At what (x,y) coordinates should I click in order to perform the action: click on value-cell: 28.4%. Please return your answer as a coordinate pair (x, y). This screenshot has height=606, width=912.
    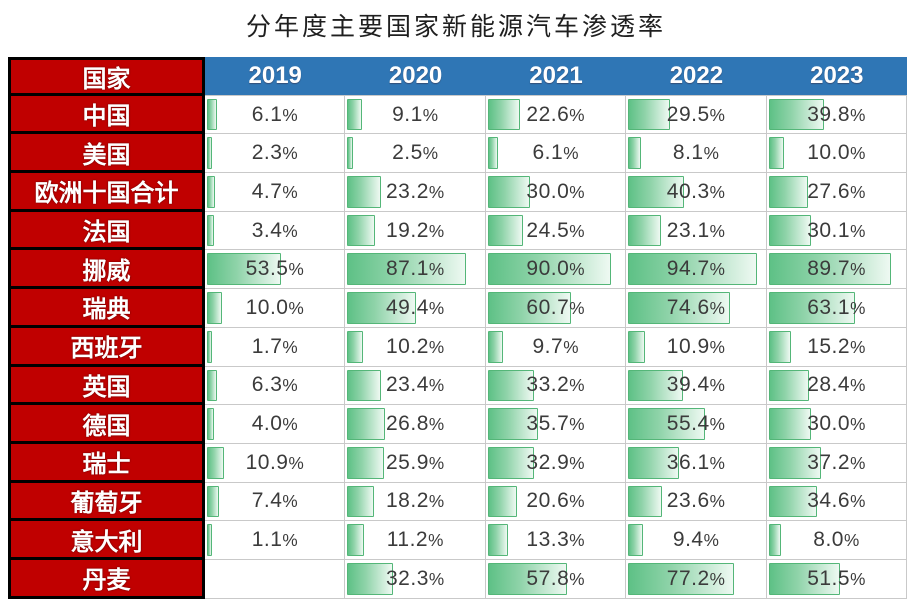
    Looking at the image, I should click on (836, 386).